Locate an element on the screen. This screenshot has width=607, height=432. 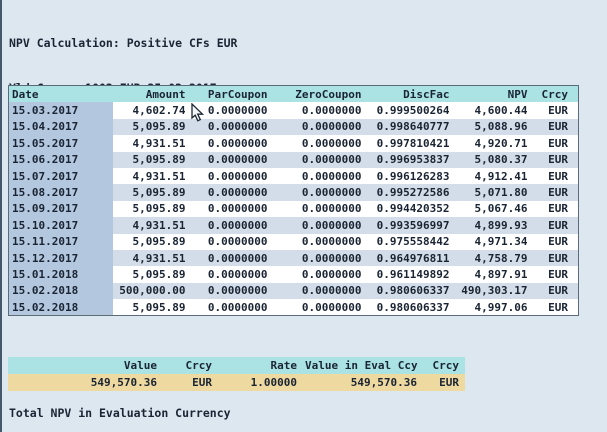
cell-npv: 5,080.37 is located at coordinates (501, 160).